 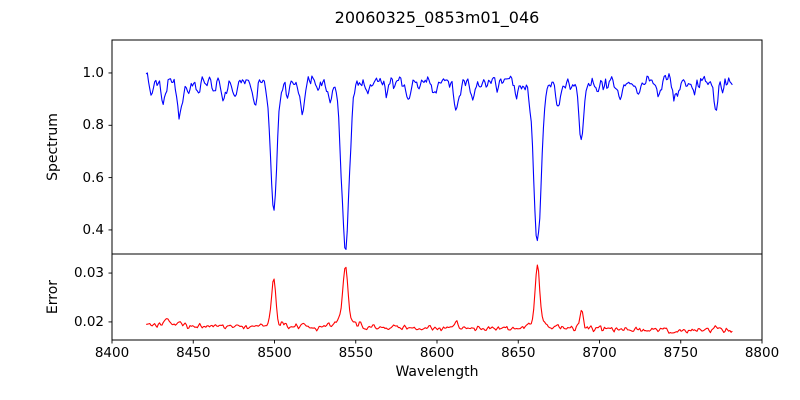 I want to click on spectrum-ytick-label: 0.4, so click(x=93, y=229).